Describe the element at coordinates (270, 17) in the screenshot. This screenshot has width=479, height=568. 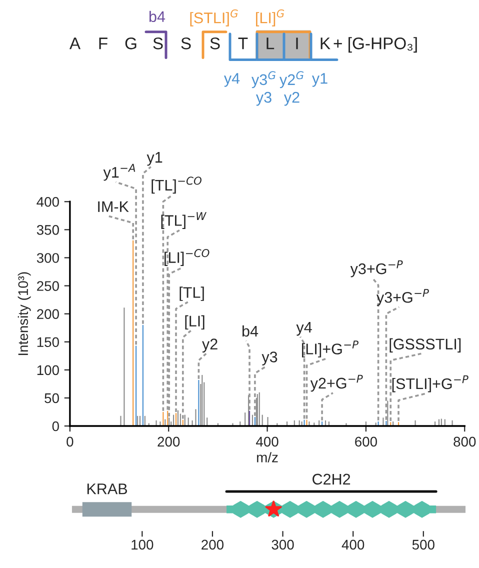
I see `text: [LI]$^{G}$` at that location.